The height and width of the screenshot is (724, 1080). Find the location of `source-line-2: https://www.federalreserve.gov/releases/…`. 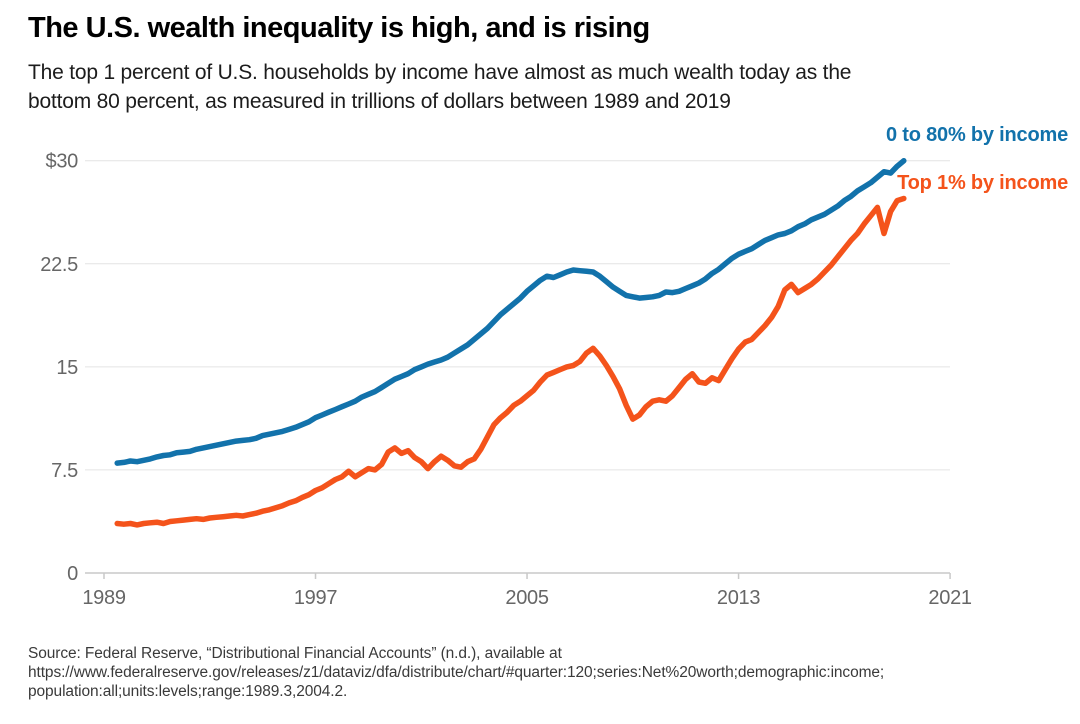

source-line-2: https://www.federalreserve.gov/releases/… is located at coordinates (456, 672).